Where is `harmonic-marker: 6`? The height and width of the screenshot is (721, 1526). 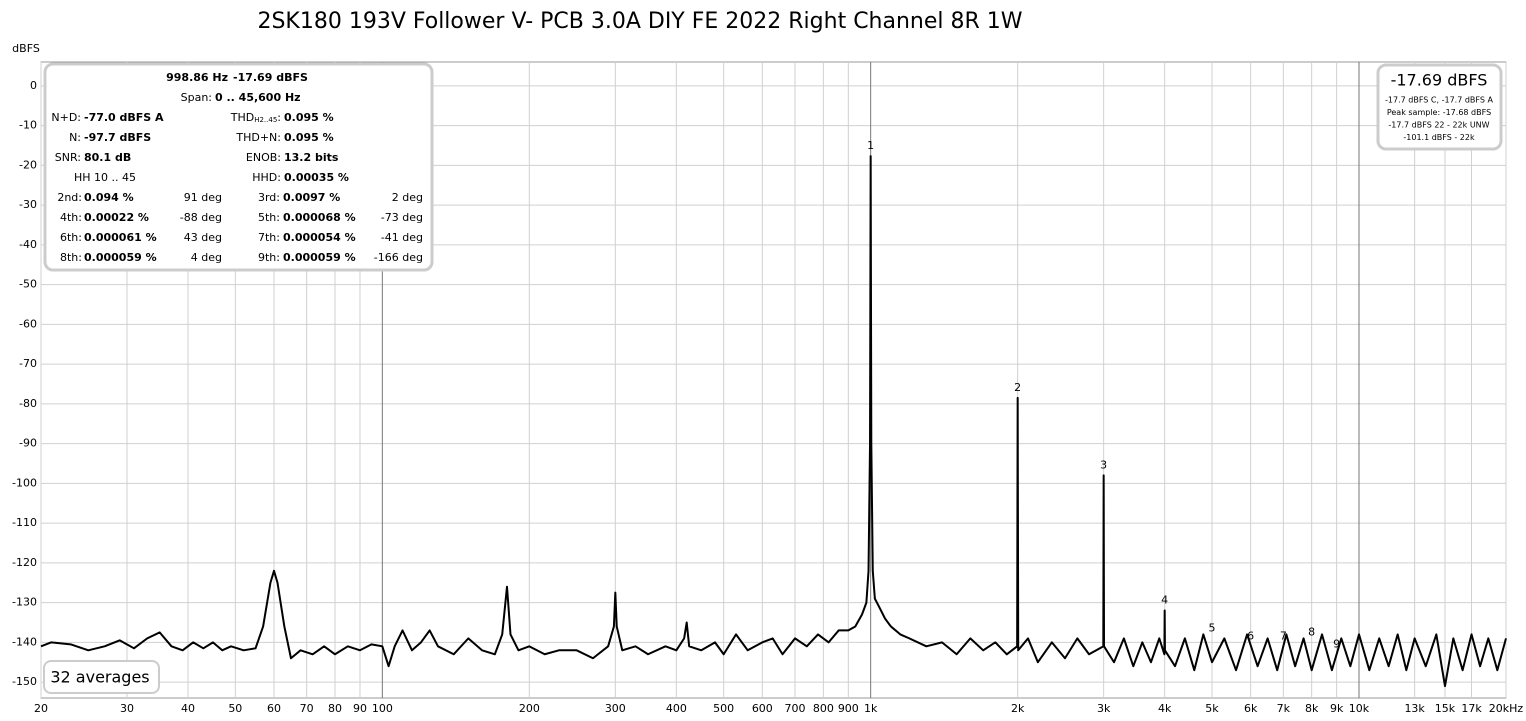
harmonic-marker: 6 is located at coordinates (1250, 635).